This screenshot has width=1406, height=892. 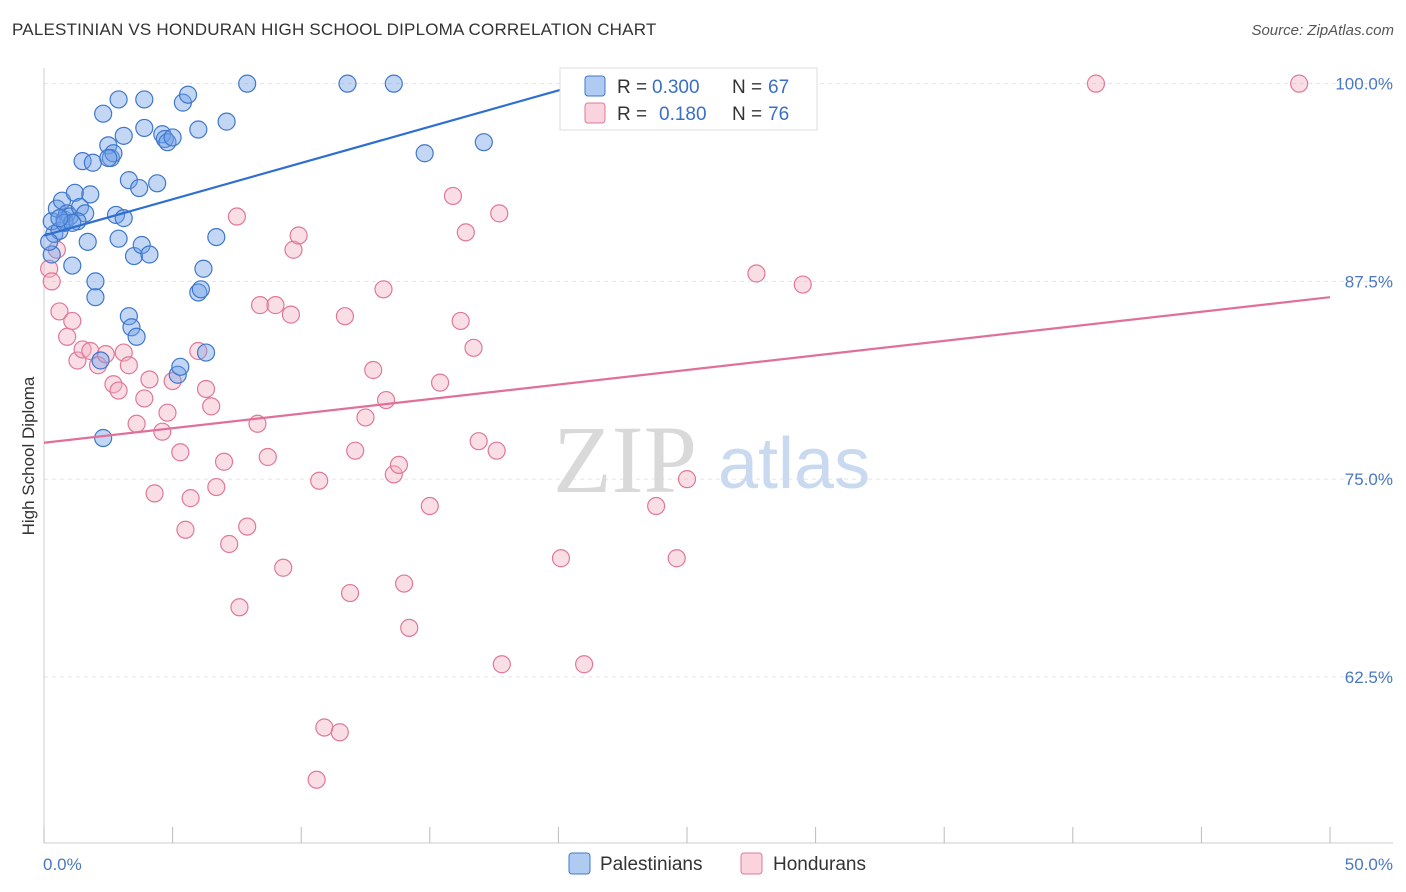 I want to click on legend-n-value: 67, so click(x=778, y=87).